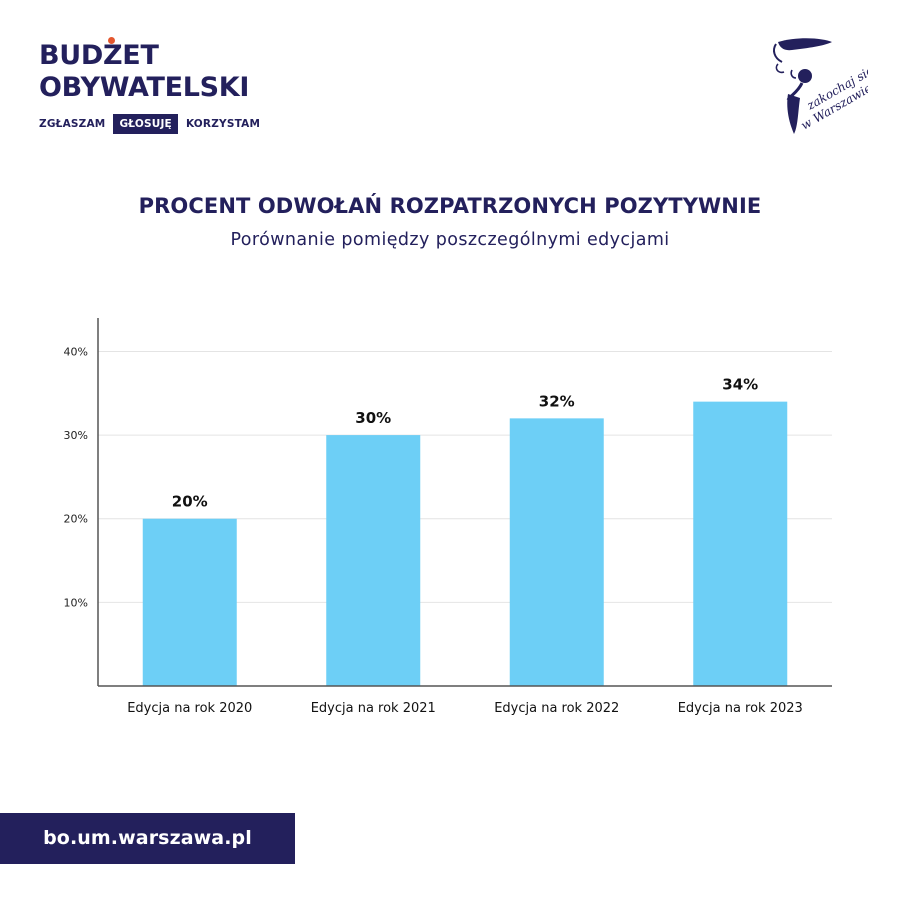 The width and height of the screenshot is (900, 900). What do you see at coordinates (557, 401) in the screenshot?
I see `data-label: 32%` at bounding box center [557, 401].